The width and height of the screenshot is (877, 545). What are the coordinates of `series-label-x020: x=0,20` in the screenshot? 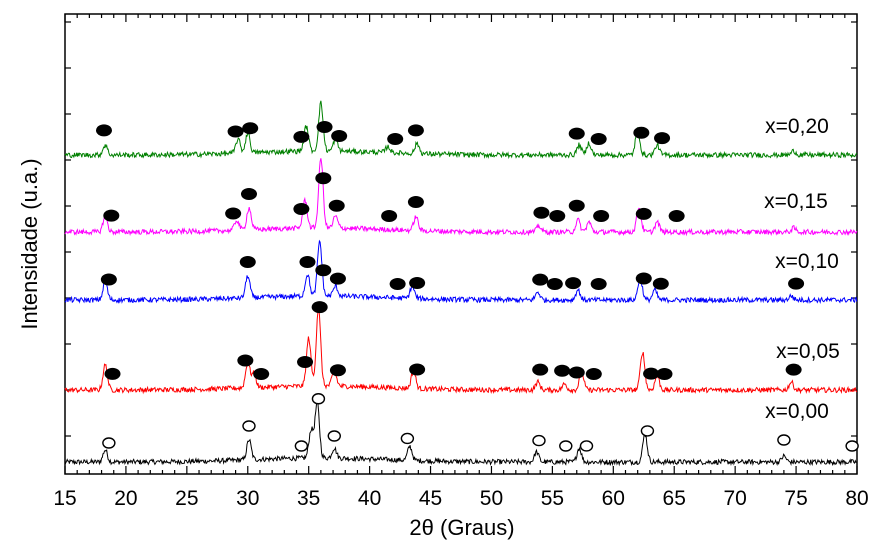 It's located at (797, 126).